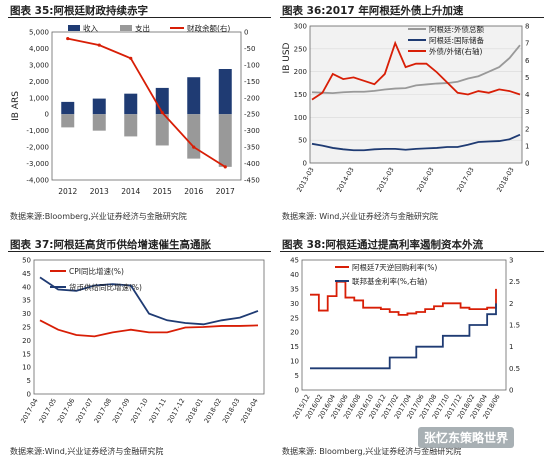 The width and height of the screenshot is (550, 461). Describe the element at coordinates (372, 451) in the screenshot. I see `chart4-source: 数据来源: Bloomberg,兴业证券经济与金融研究院` at that location.